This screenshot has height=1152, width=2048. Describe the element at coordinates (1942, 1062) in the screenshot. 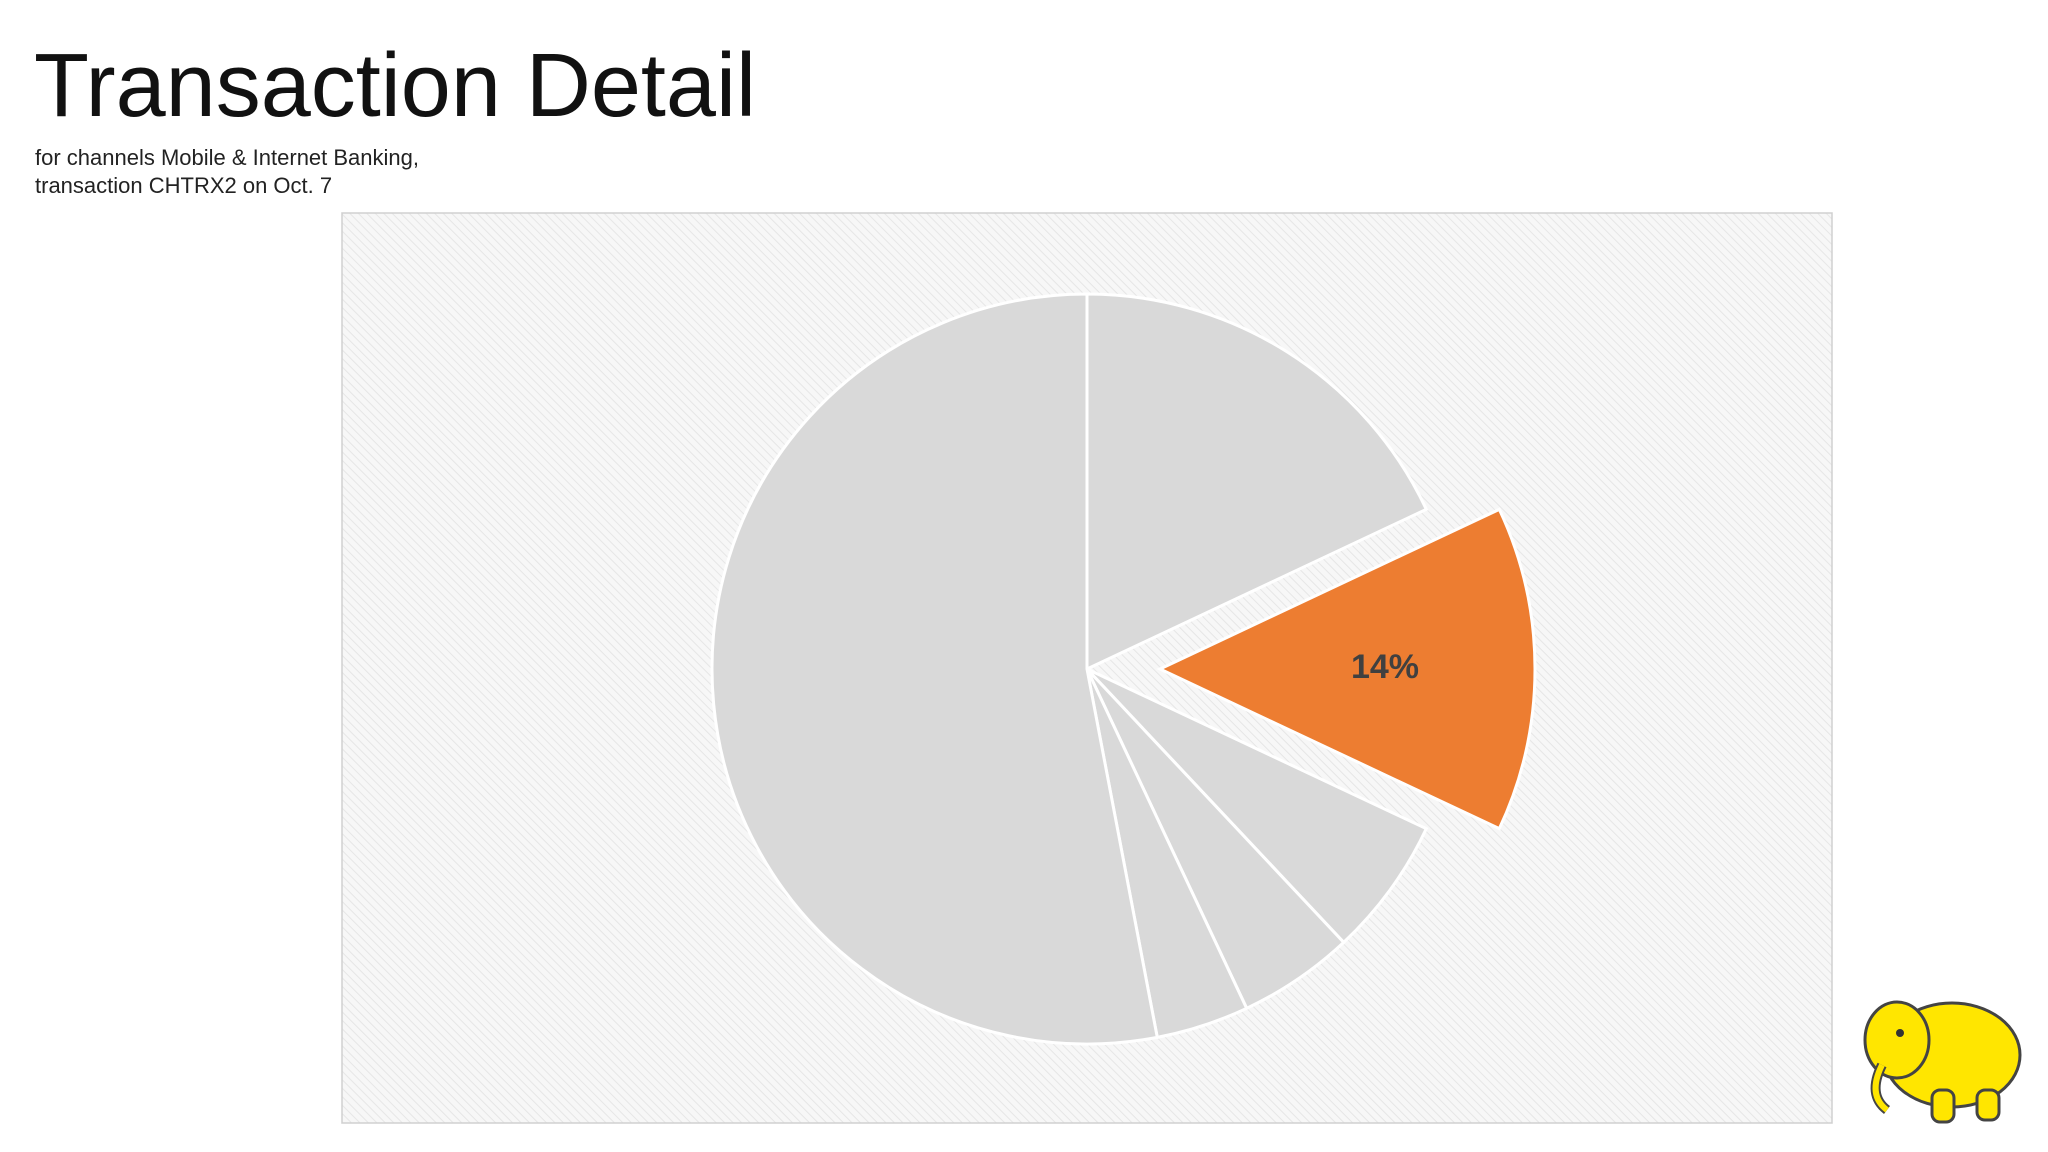

I see `logo` at that location.